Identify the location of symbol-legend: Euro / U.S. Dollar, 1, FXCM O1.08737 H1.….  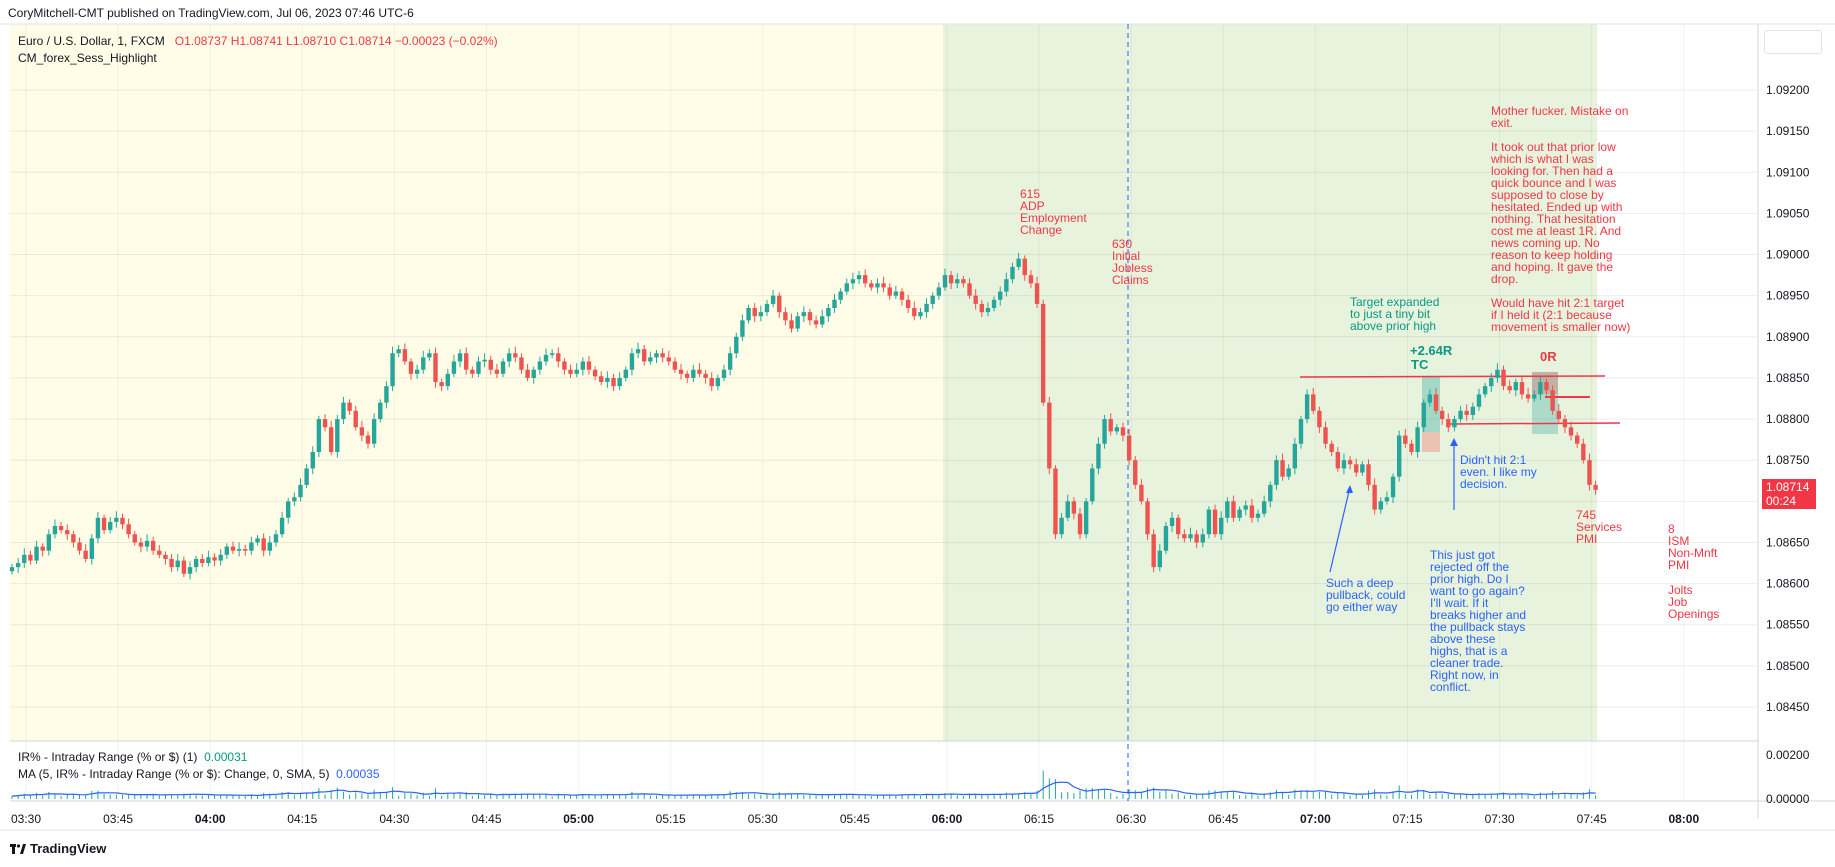
(258, 41).